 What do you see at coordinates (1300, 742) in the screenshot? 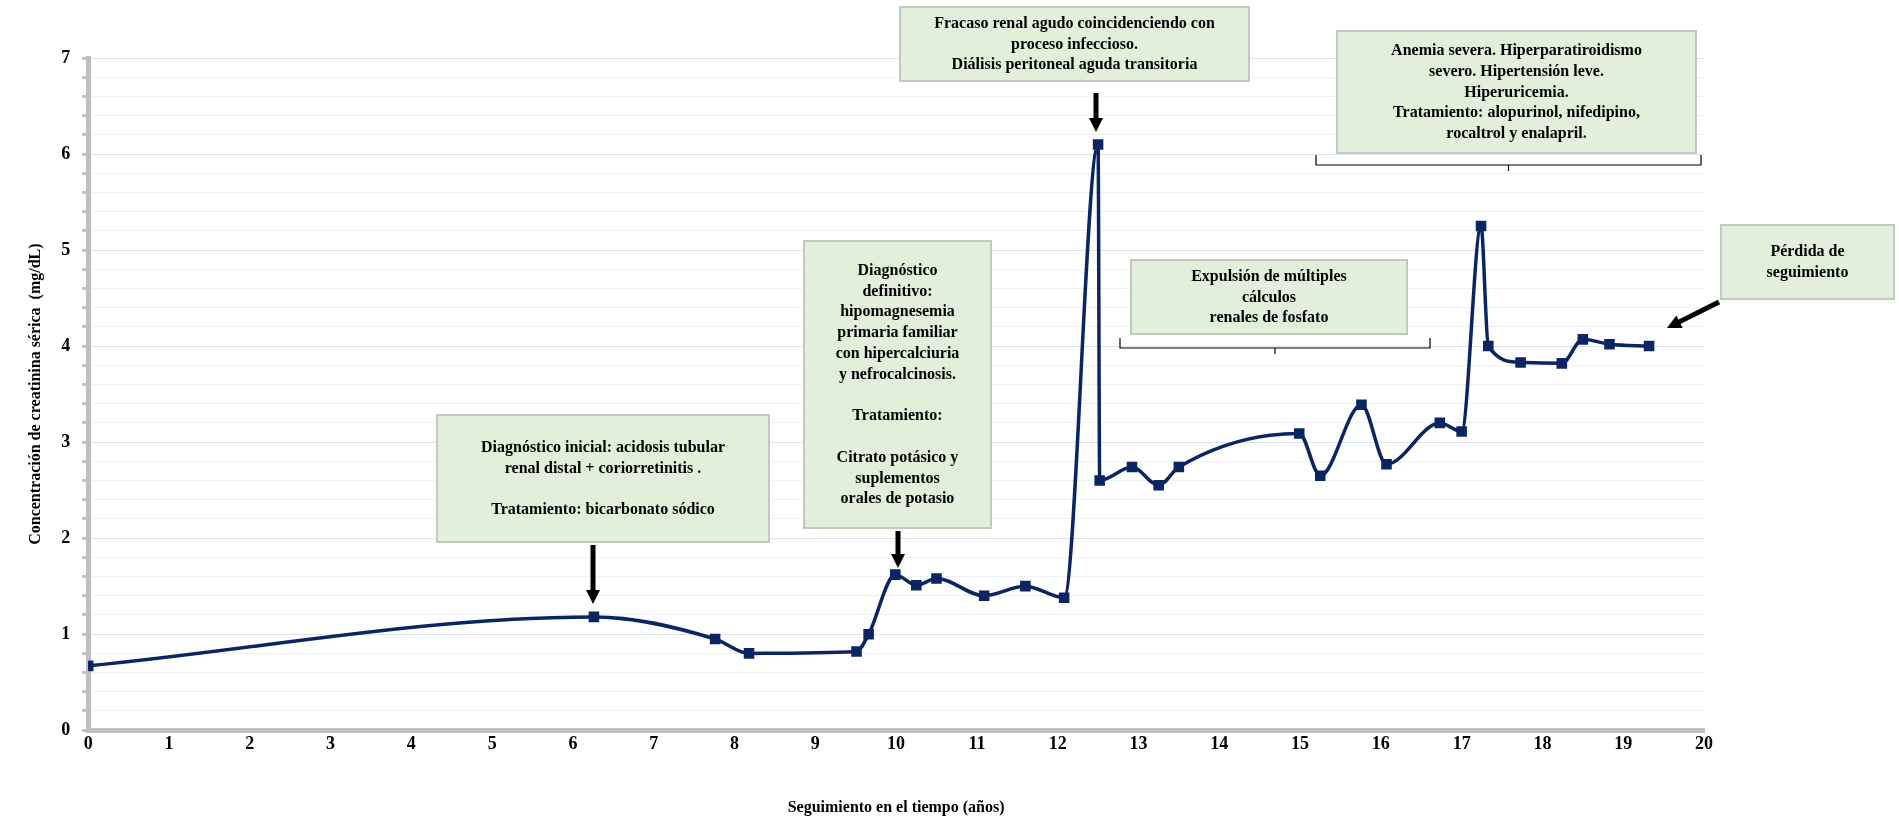
I see `x-tick-label: 15` at bounding box center [1300, 742].